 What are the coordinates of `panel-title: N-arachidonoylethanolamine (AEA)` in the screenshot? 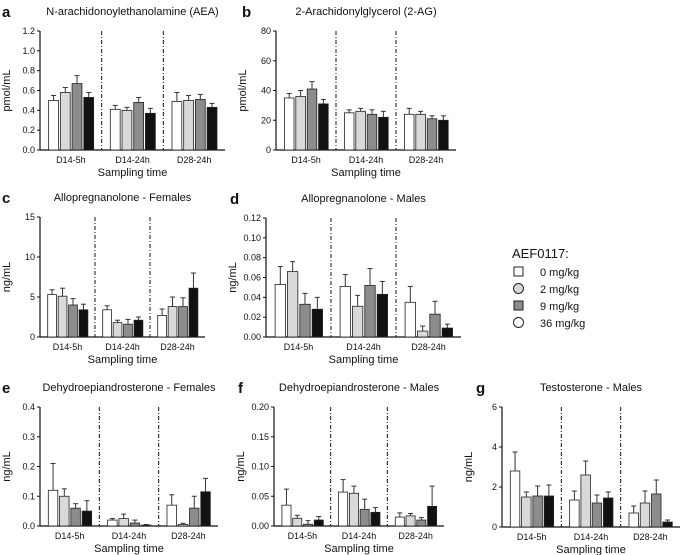 It's located at (132, 12).